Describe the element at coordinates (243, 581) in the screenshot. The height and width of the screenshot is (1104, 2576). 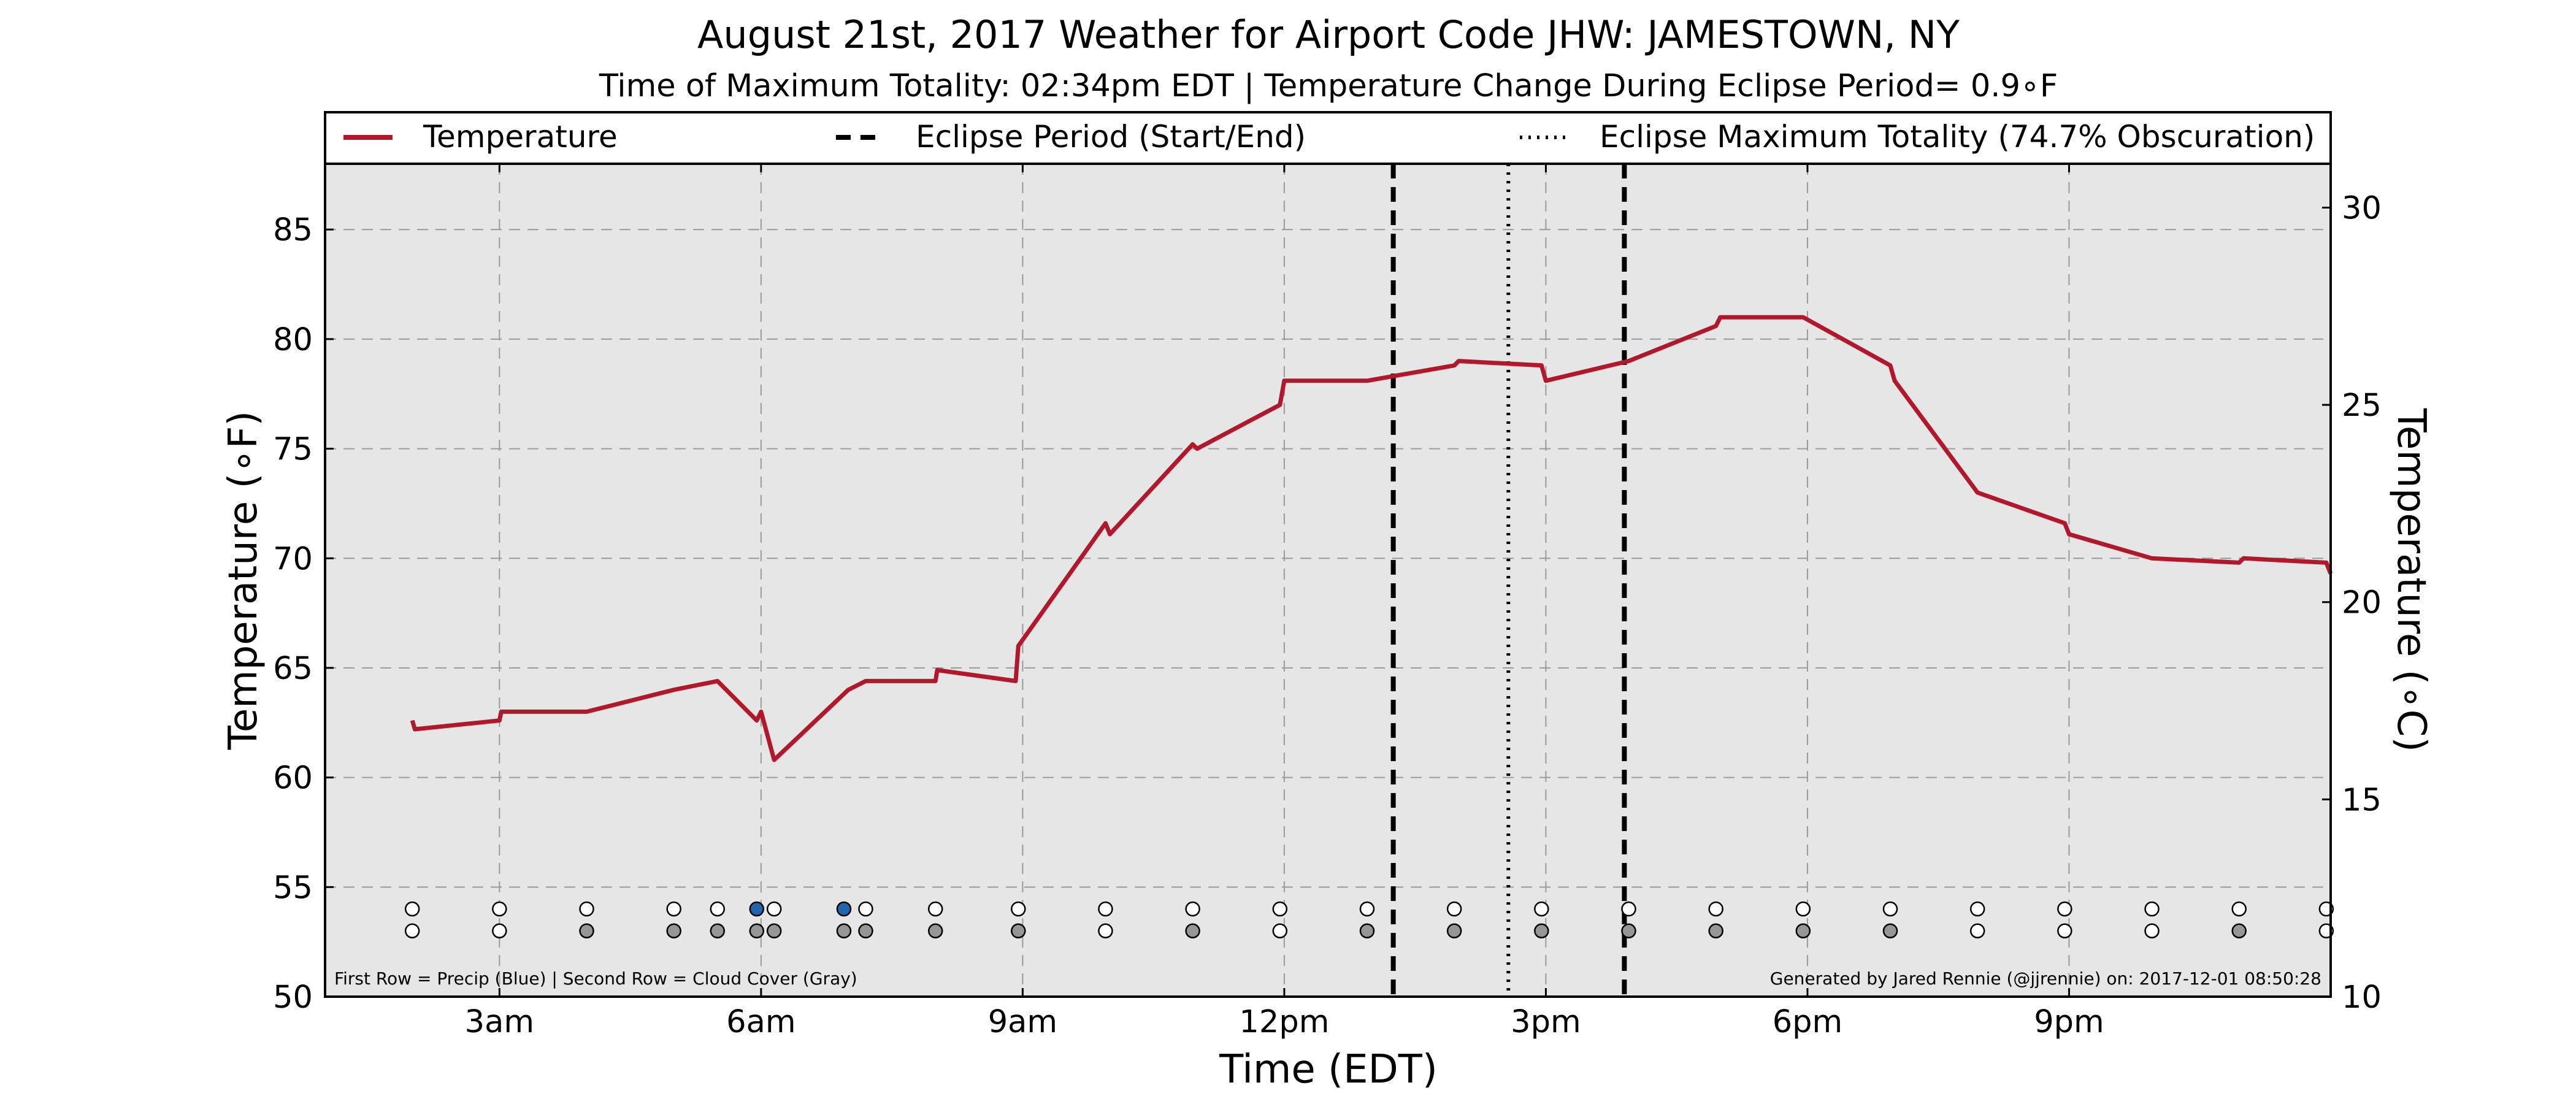
I see `y-axis-label: Temperature (∘F)` at that location.